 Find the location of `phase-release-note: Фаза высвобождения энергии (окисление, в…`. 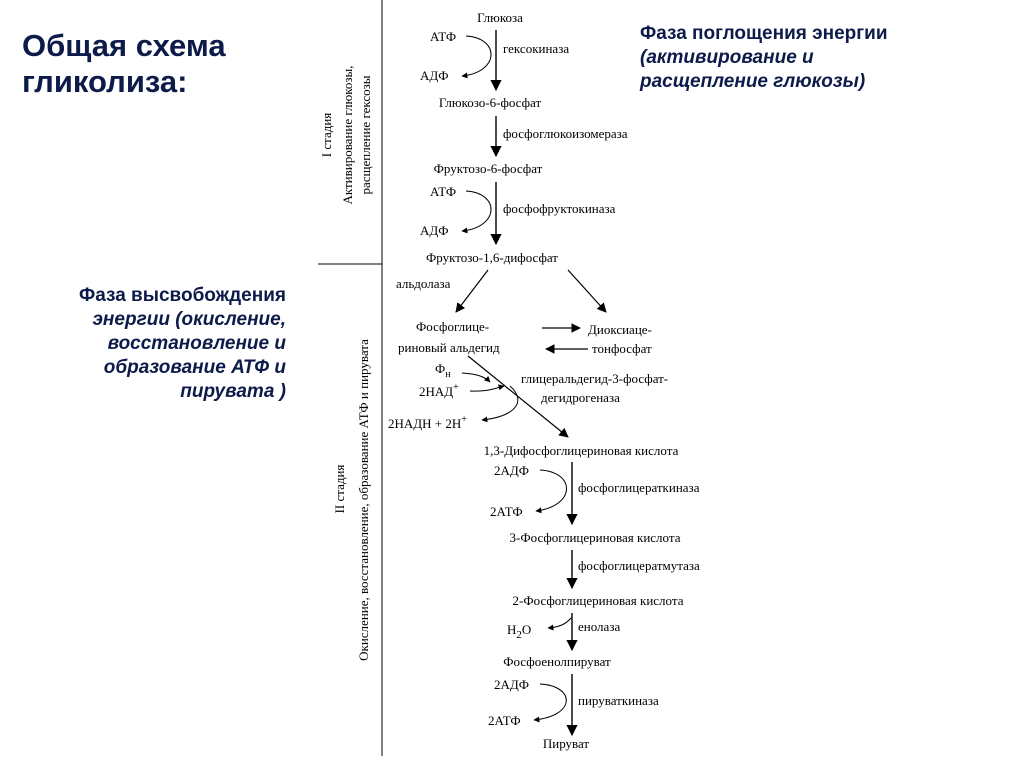

phase-release-note: Фаза высвобождения энергии (окисление, в… is located at coordinates (153, 344).